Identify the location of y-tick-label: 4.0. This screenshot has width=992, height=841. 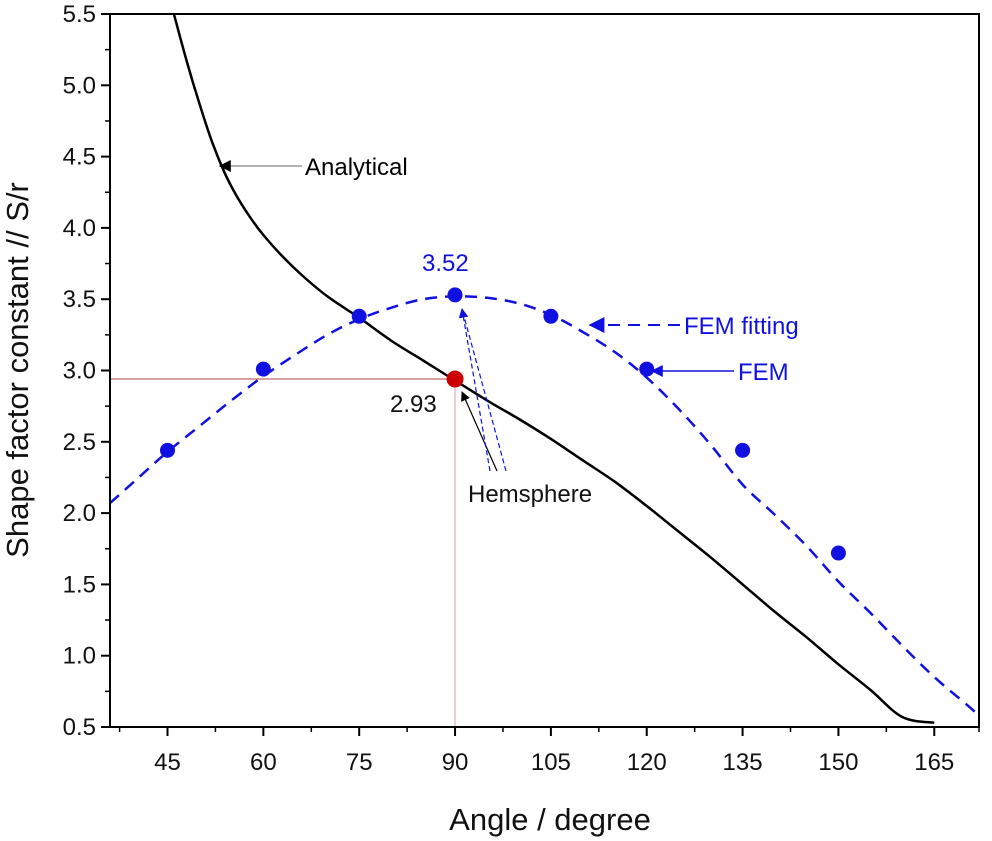
(79, 228).